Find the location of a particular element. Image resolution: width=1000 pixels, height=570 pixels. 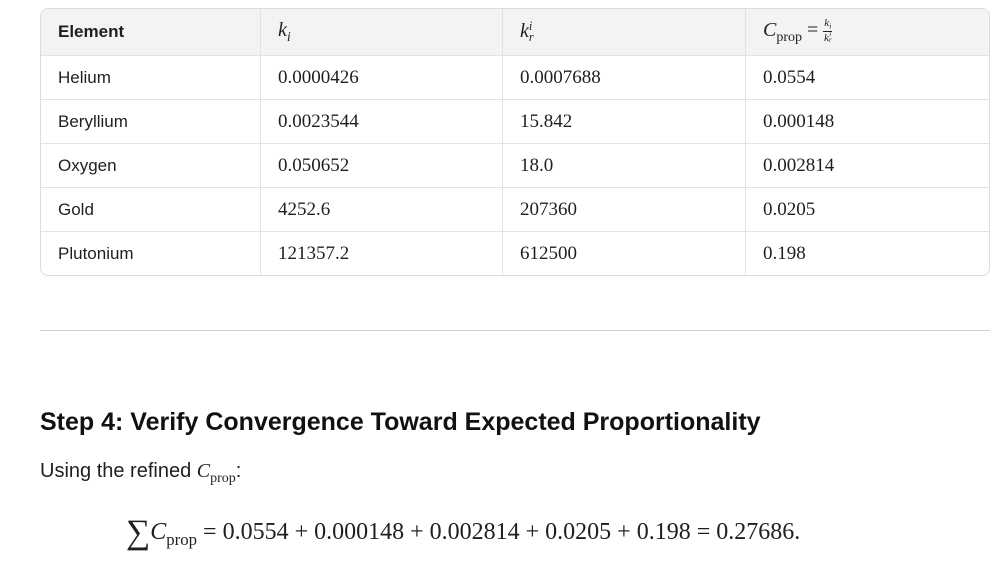

divider is located at coordinates (515, 330).